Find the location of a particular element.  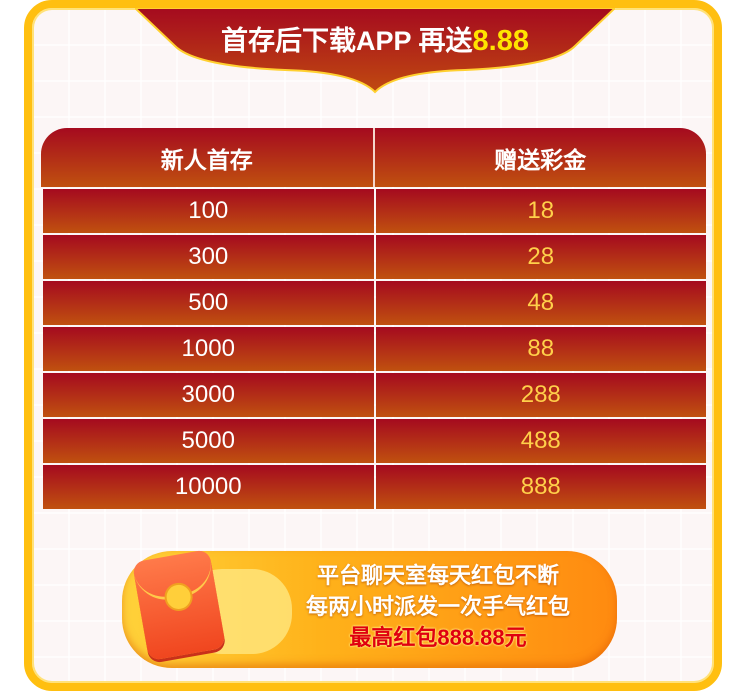

bonus-cell: 18 is located at coordinates (540, 211).